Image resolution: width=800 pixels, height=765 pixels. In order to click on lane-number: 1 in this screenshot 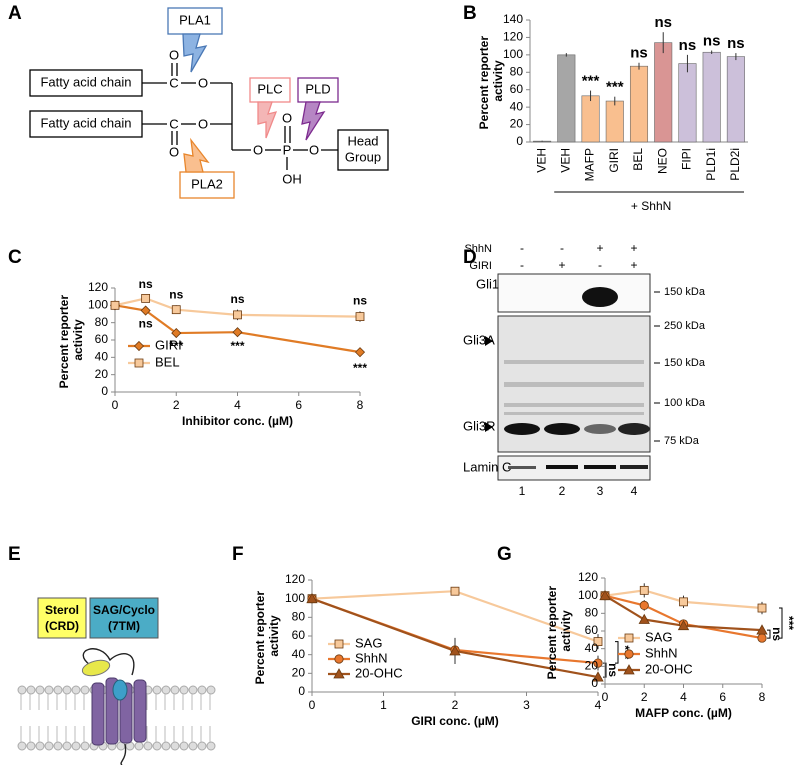, I will do `click(522, 491)`.